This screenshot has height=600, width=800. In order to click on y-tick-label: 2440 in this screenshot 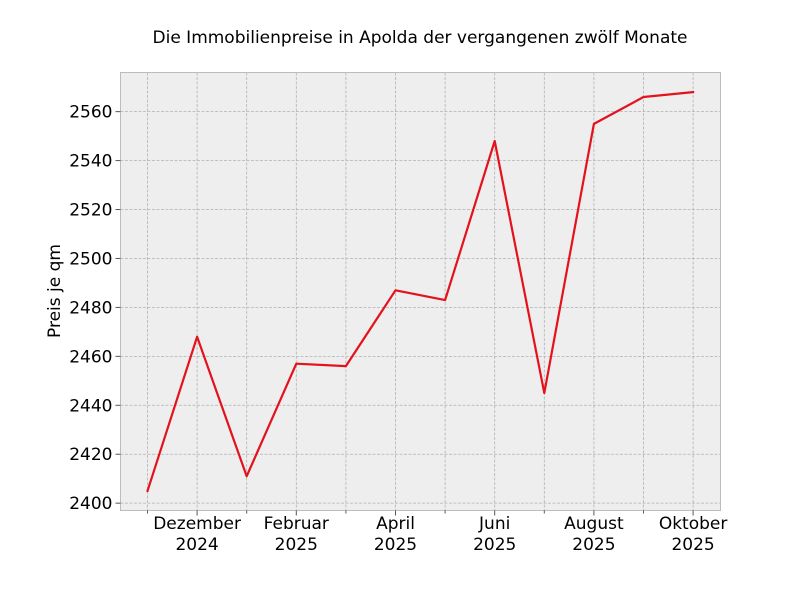, I will do `click(90, 406)`.